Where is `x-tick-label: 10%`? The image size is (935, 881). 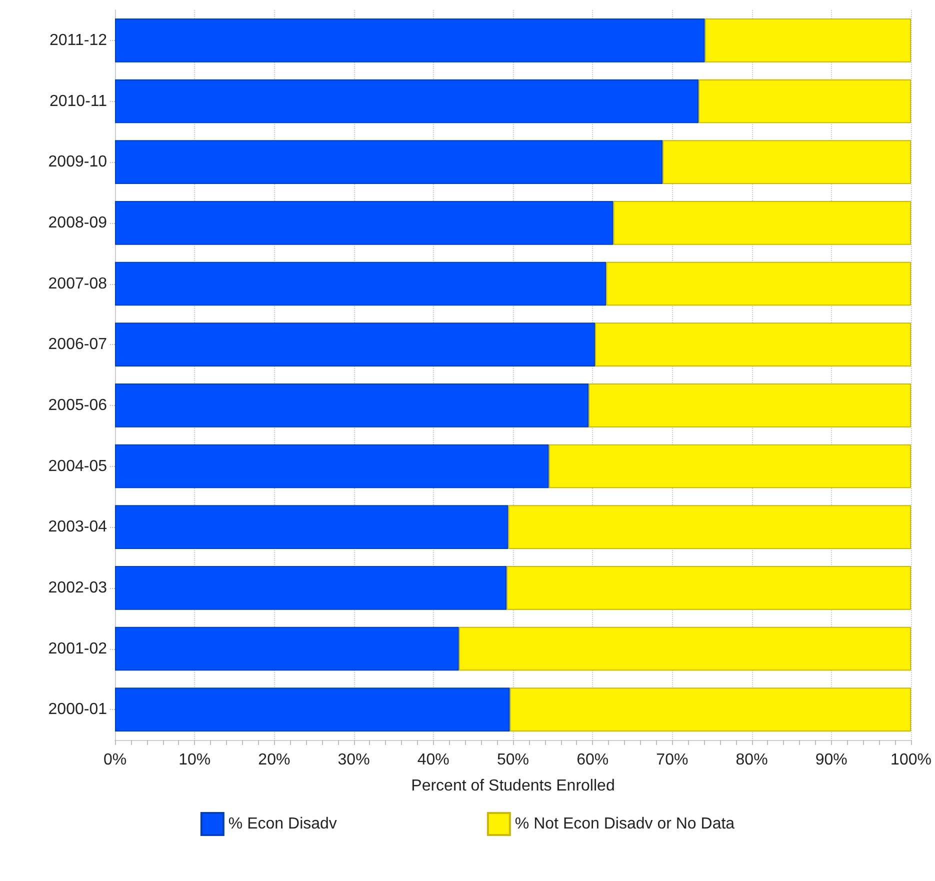
x-tick-label: 10% is located at coordinates (194, 760).